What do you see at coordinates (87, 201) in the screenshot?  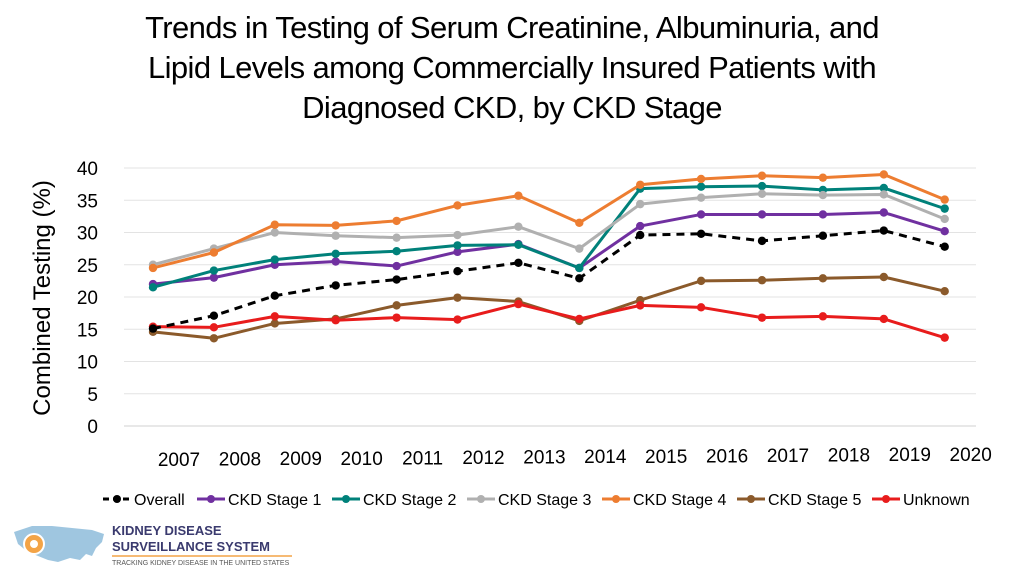 I see `y-tick-label: 35` at bounding box center [87, 201].